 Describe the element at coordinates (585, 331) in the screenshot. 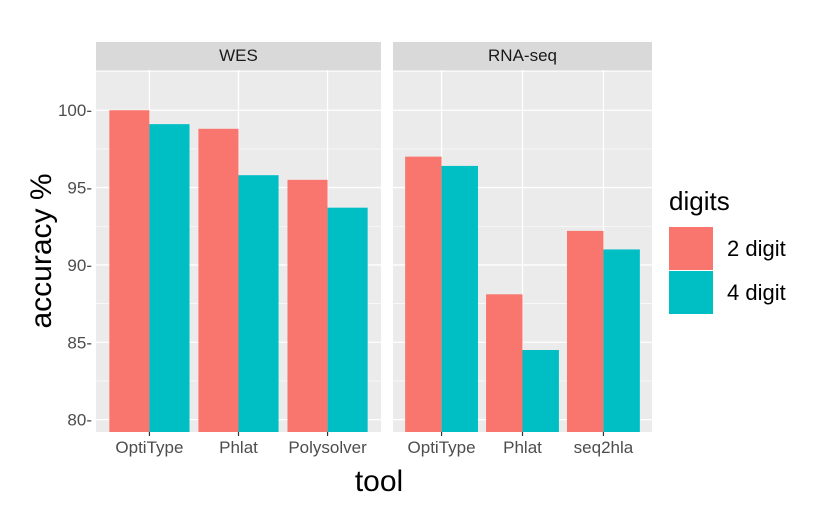

I see `bar-seq2hla-2-digit` at that location.